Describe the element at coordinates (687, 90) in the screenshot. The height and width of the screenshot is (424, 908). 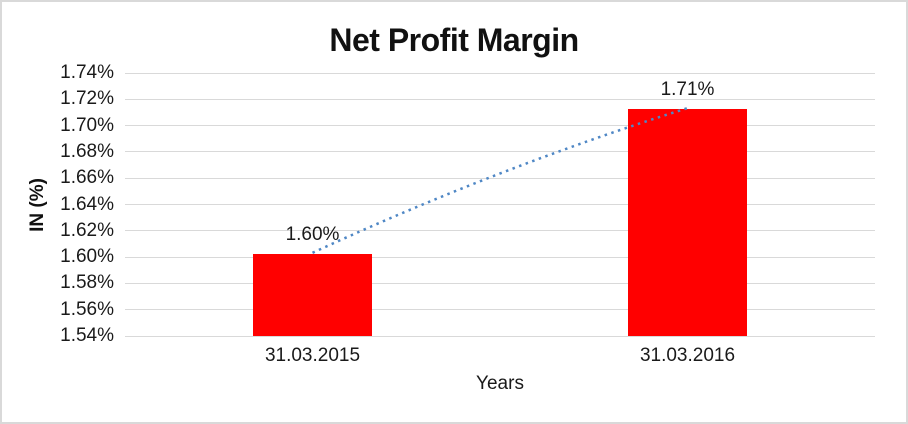
I see `data-label: 1.71%` at that location.